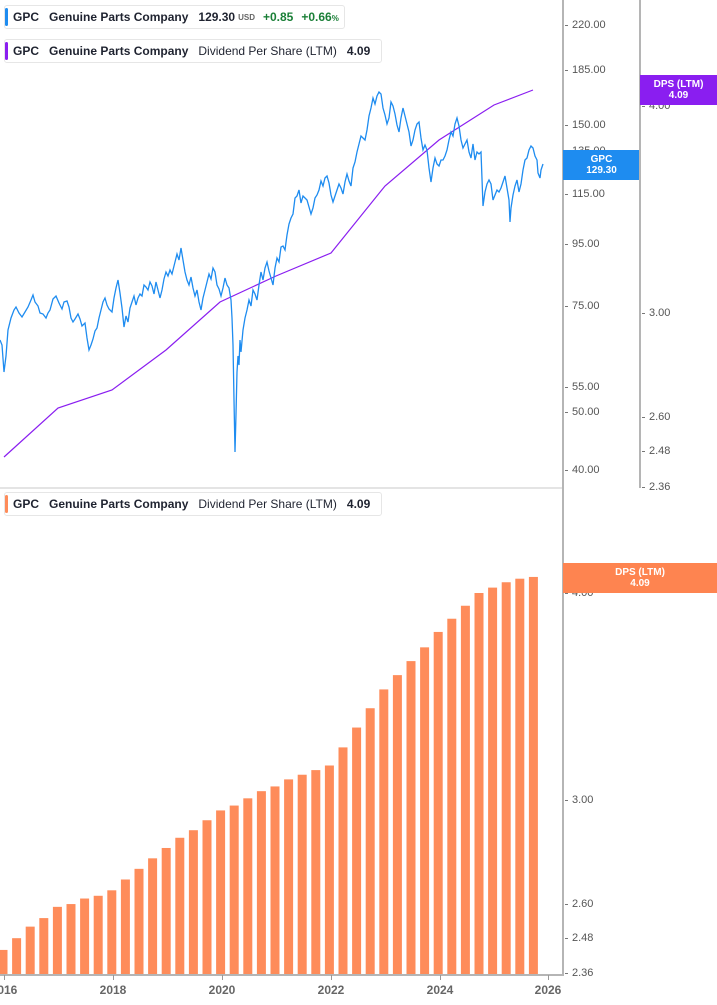 This screenshot has width=717, height=1005. I want to click on dps-series-color, so click(6, 51).